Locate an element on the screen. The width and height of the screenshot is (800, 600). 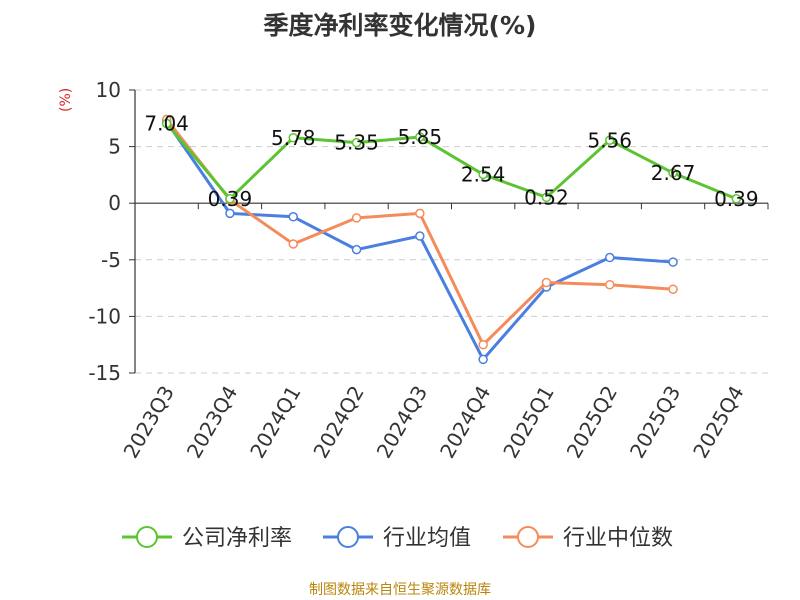
y-tick-label: -5 is located at coordinates (111, 260).